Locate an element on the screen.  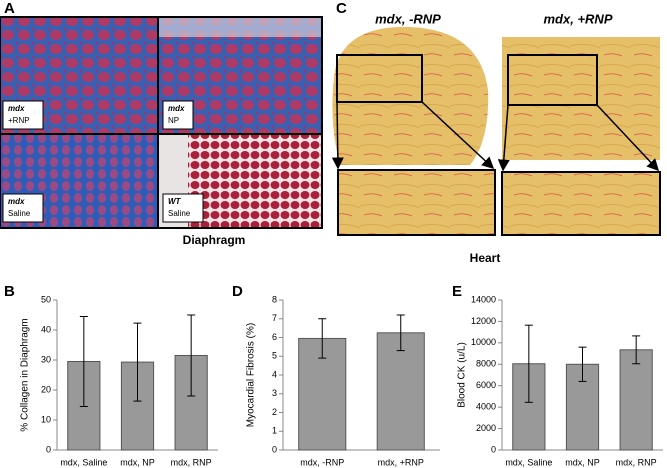
y-tick-label: 10000 is located at coordinates (483, 342).